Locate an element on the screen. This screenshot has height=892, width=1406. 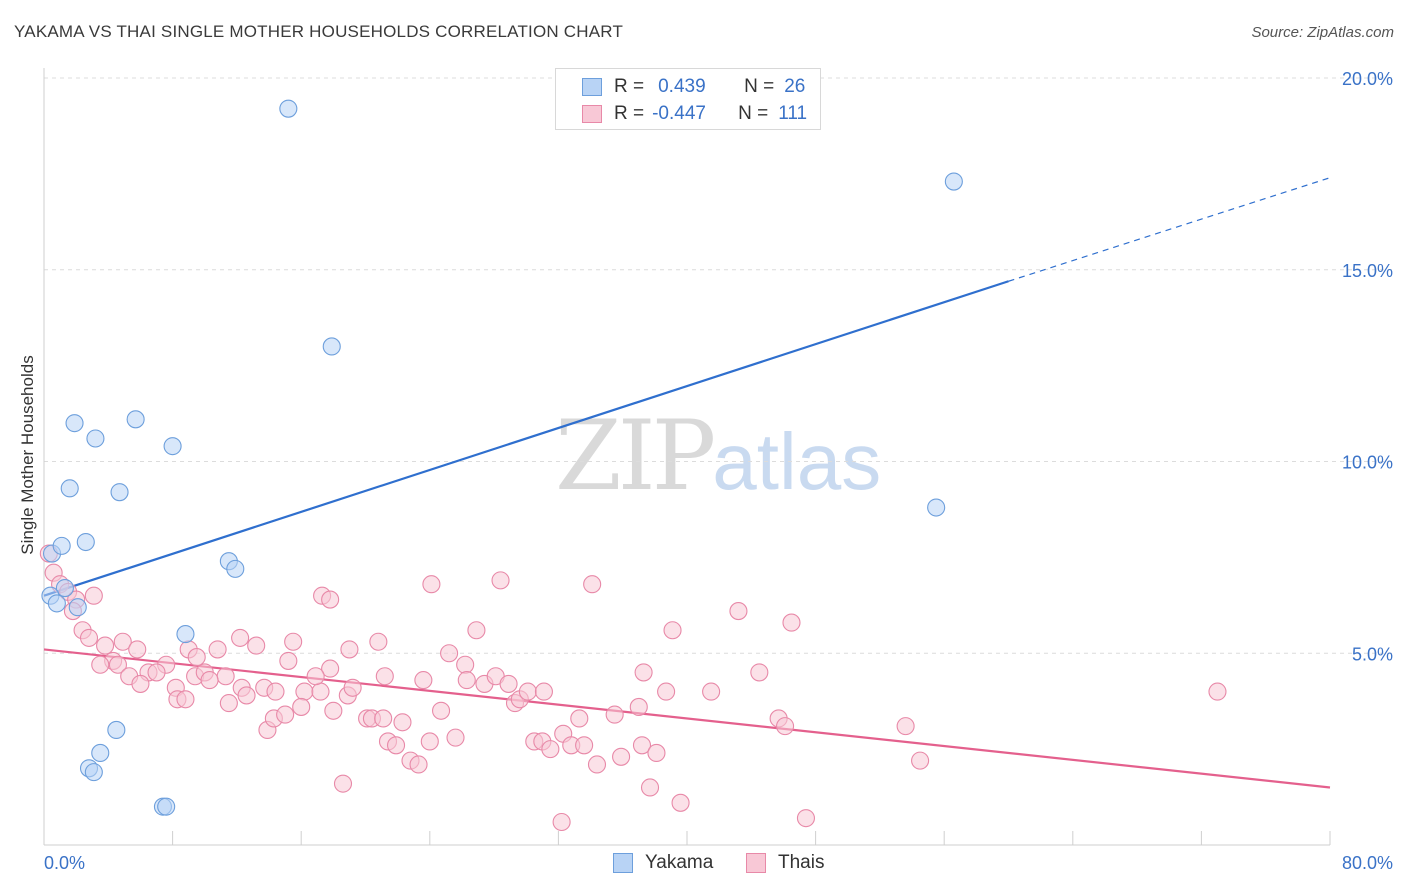
legend-row-thais: R = -0.447 N = 111 is located at coordinates (681, 114).